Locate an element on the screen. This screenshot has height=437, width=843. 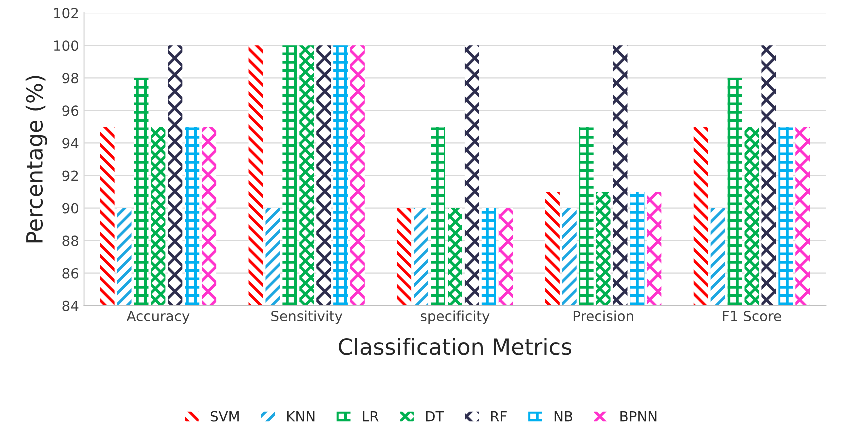
legend-label: LR is located at coordinates (371, 416).